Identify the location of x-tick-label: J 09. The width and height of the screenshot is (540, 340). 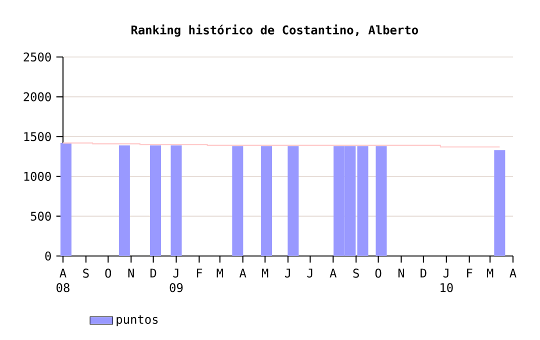
(176, 280).